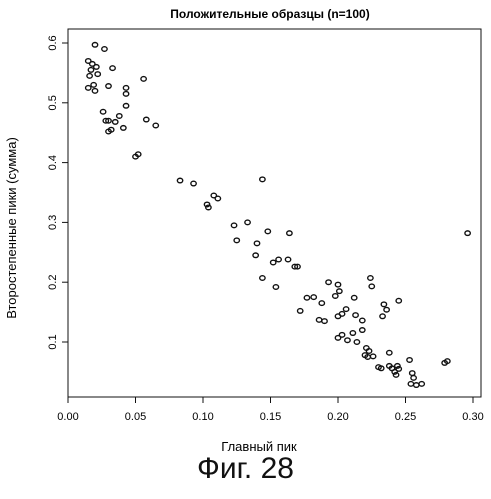 The image size is (491, 499). What do you see at coordinates (245, 468) in the screenshot?
I see `figure-caption: Фиг. 28` at bounding box center [245, 468].